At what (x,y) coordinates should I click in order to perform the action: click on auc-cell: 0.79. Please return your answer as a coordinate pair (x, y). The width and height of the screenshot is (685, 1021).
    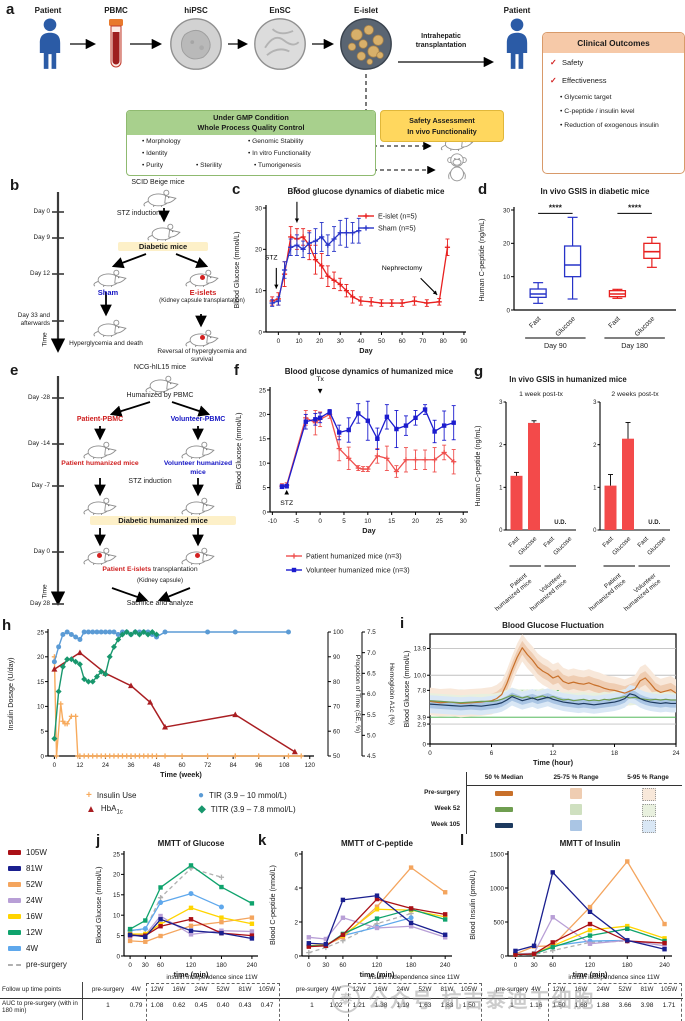
    Looking at the image, I should click on (136, 1005).